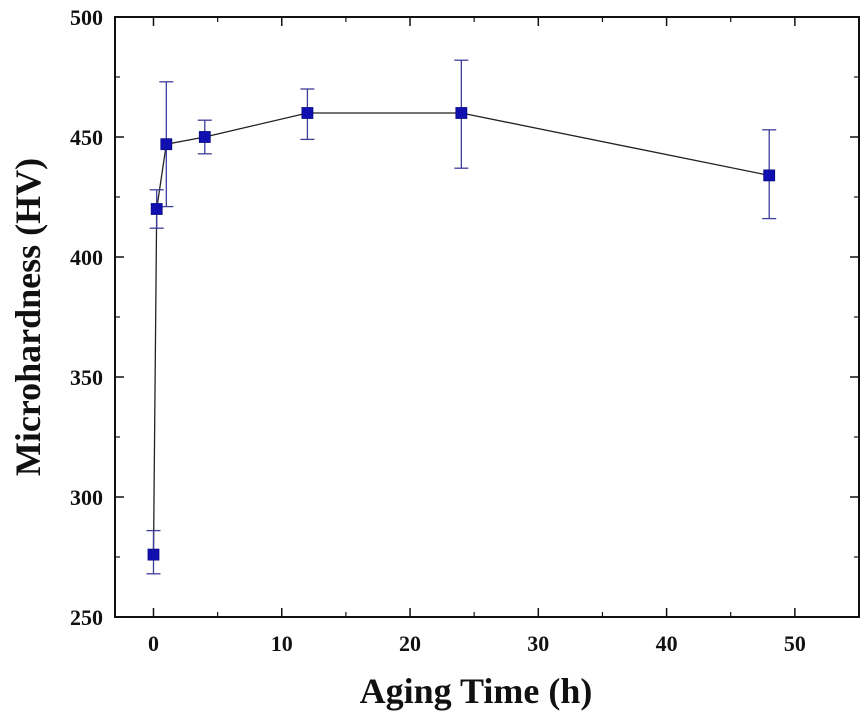 The width and height of the screenshot is (865, 716). Describe the element at coordinates (86, 257) in the screenshot. I see `y-tick-label: 400` at that location.